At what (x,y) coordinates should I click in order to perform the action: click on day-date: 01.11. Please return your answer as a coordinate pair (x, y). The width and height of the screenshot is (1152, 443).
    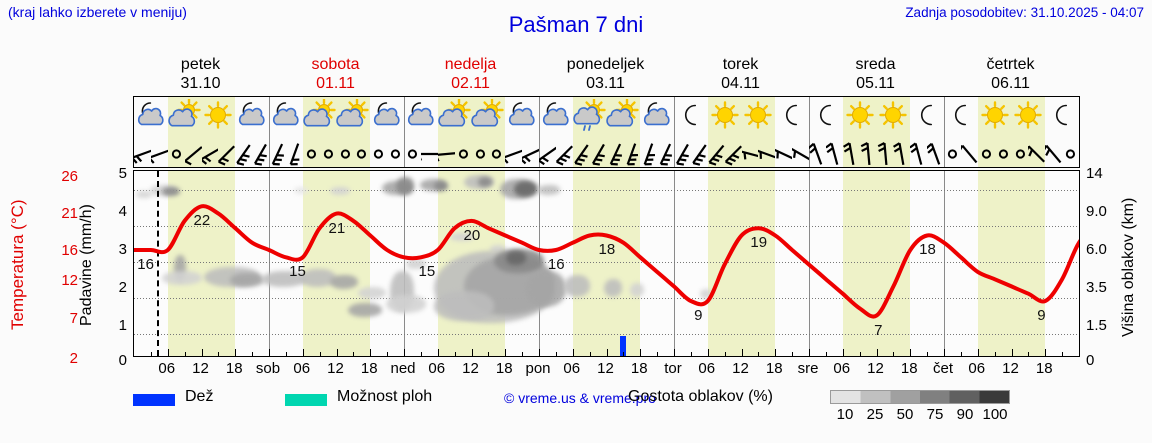
    Looking at the image, I should click on (335, 83).